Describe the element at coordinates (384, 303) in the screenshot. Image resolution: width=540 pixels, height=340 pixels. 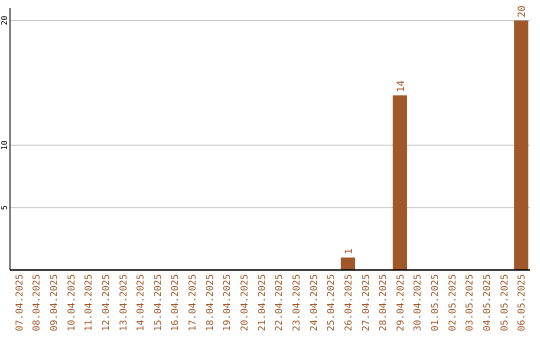
I see `x-tick-label: 28.04.2025` at that location.